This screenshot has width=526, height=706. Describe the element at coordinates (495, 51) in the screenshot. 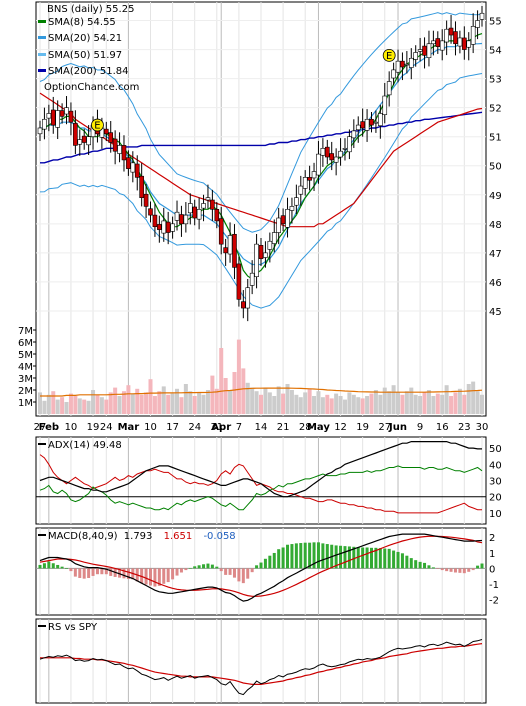

I see `price-tick-label: 54` at that location.